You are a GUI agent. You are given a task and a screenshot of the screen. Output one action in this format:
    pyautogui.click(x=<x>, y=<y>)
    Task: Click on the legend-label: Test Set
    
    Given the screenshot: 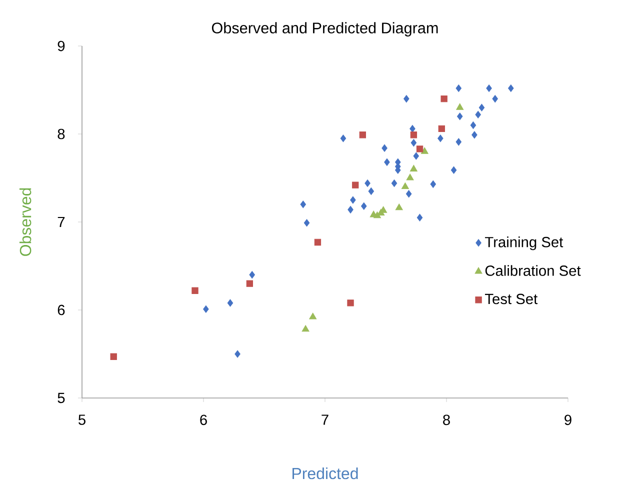 What is the action you would take?
    pyautogui.click(x=511, y=299)
    